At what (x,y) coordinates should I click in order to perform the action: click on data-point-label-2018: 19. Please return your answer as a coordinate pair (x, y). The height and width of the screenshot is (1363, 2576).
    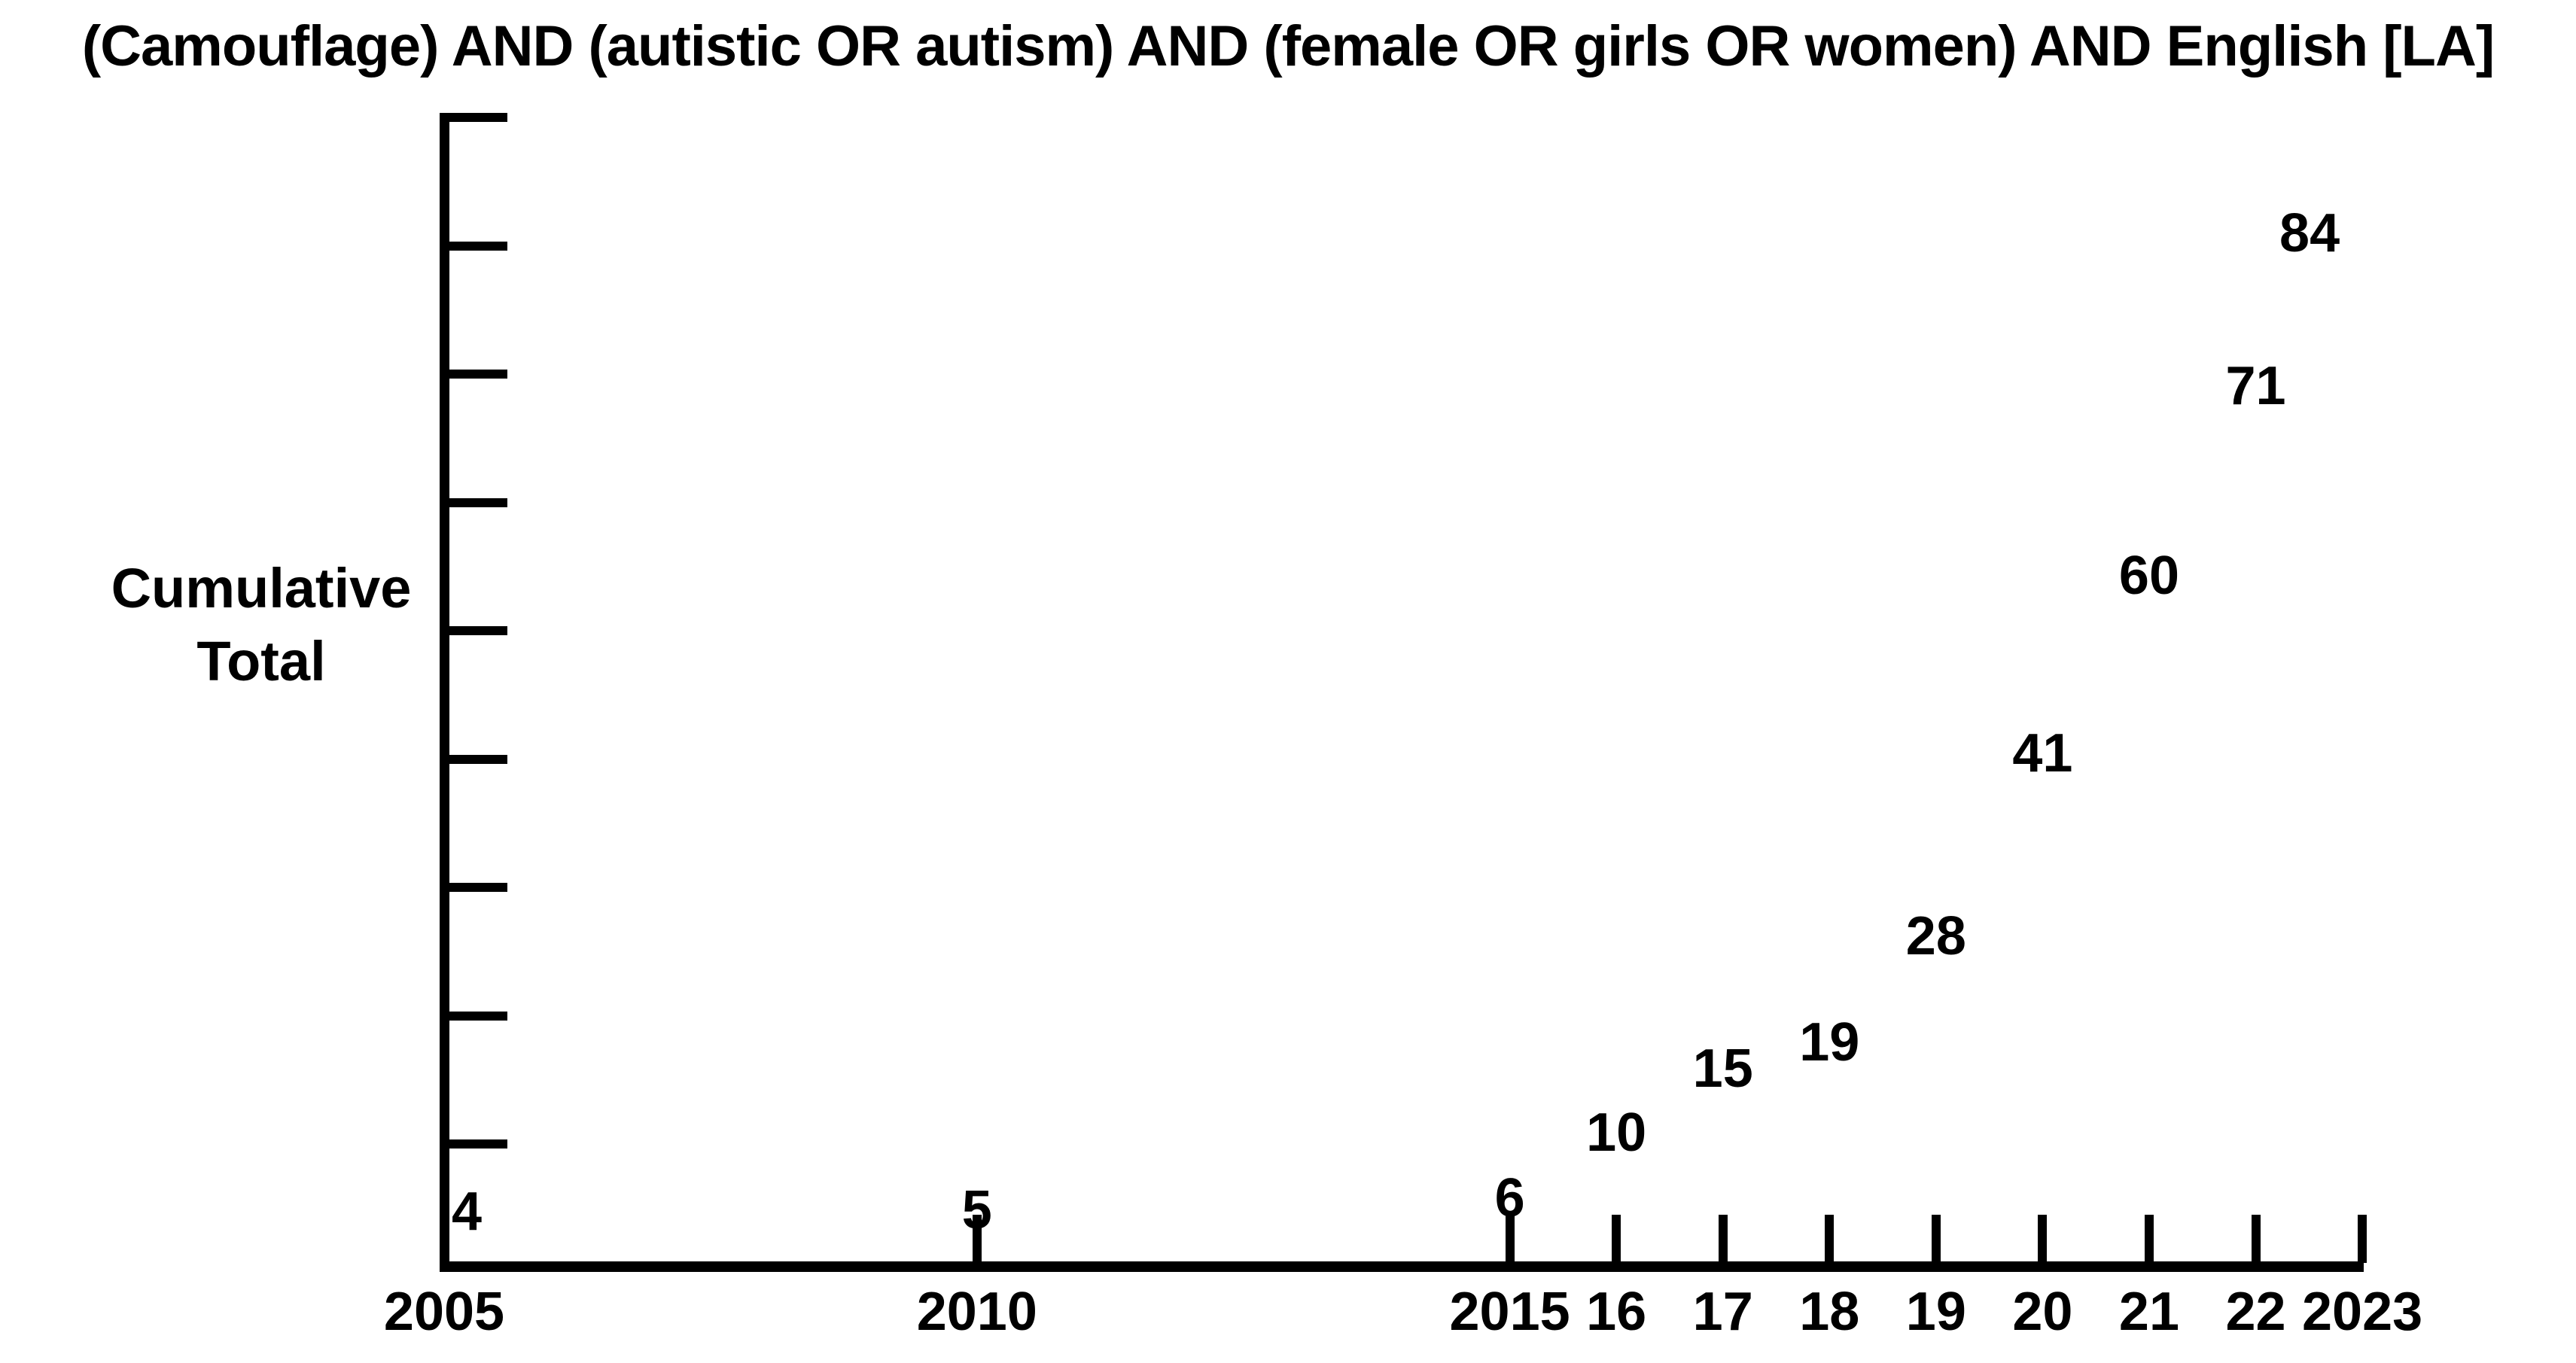
    Looking at the image, I should click on (1830, 1042).